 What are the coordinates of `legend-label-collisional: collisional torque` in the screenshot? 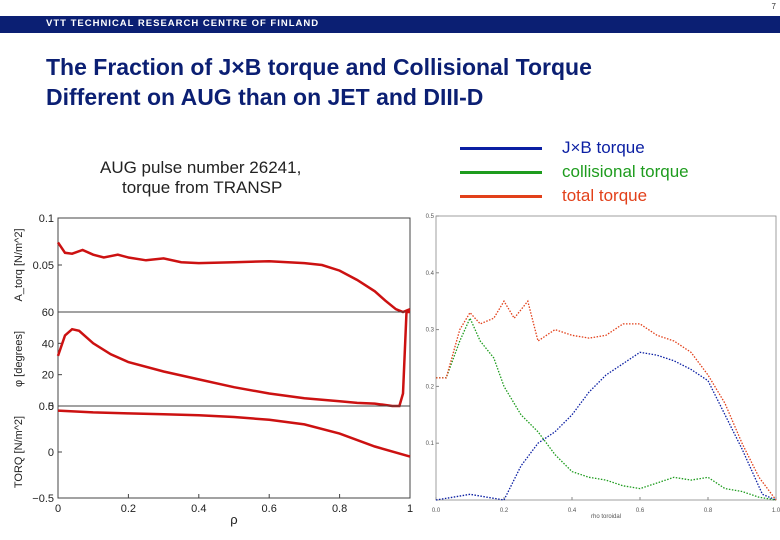 It's located at (625, 171).